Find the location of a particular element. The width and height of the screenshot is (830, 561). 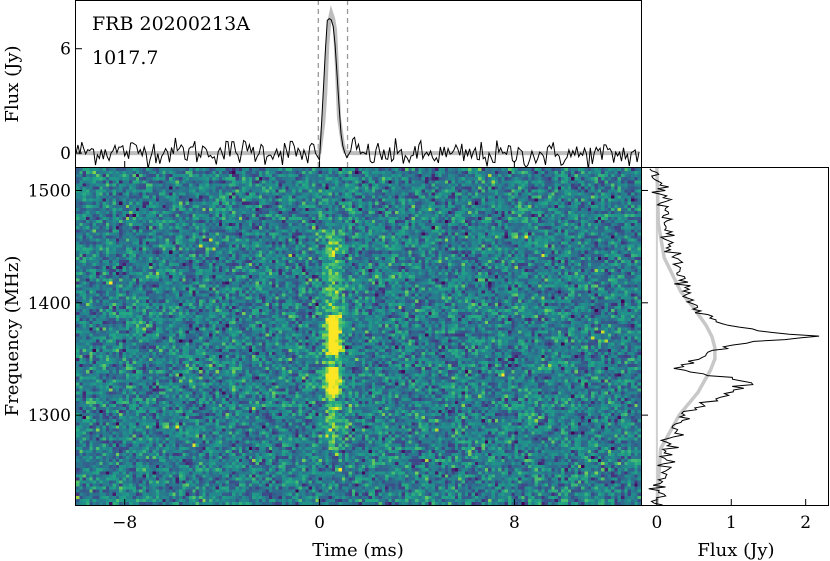

frb-name-label: FRB 20200213A is located at coordinates (171, 24).